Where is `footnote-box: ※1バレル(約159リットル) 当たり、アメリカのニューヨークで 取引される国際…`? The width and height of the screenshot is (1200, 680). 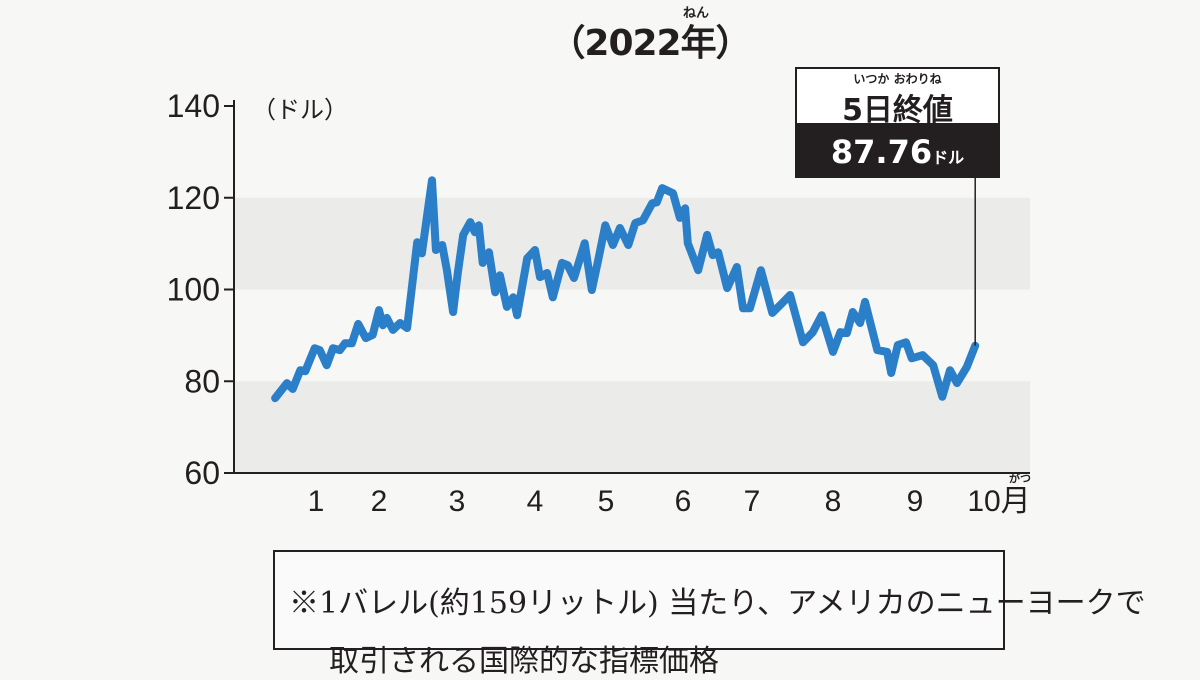 footnote-box: ※1バレル(約159リットル) 当たり、アメリカのニューヨークで 取引される国際… is located at coordinates (709, 614).